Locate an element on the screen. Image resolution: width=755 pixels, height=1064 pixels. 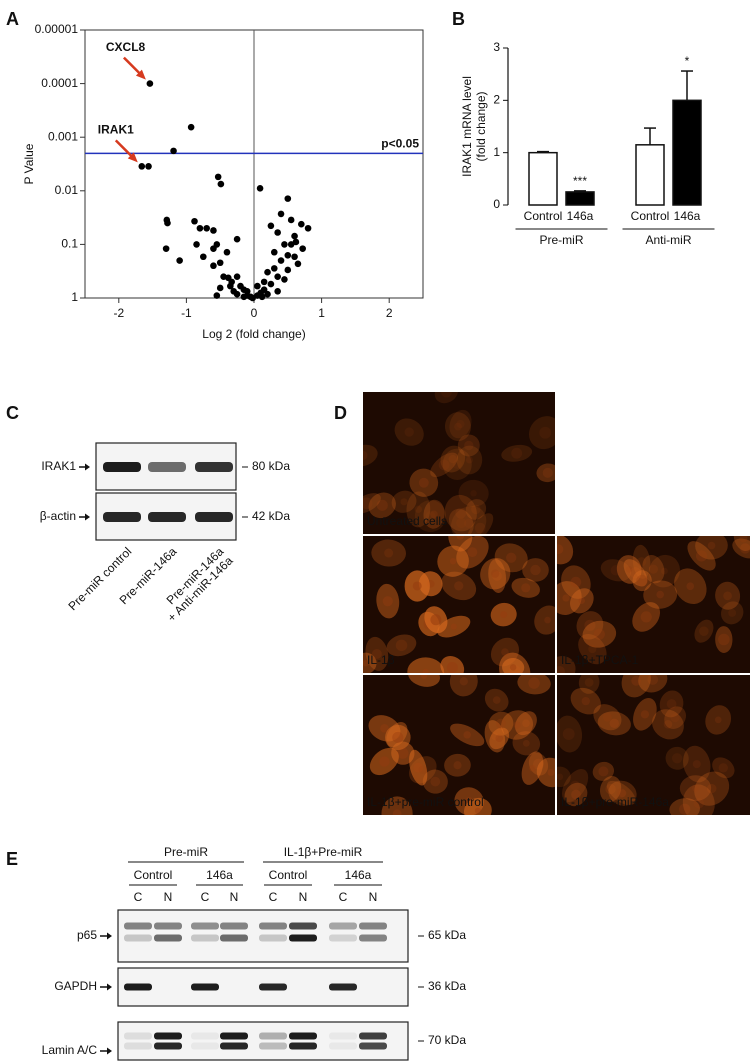
cells is located at coordinates (653, 604).